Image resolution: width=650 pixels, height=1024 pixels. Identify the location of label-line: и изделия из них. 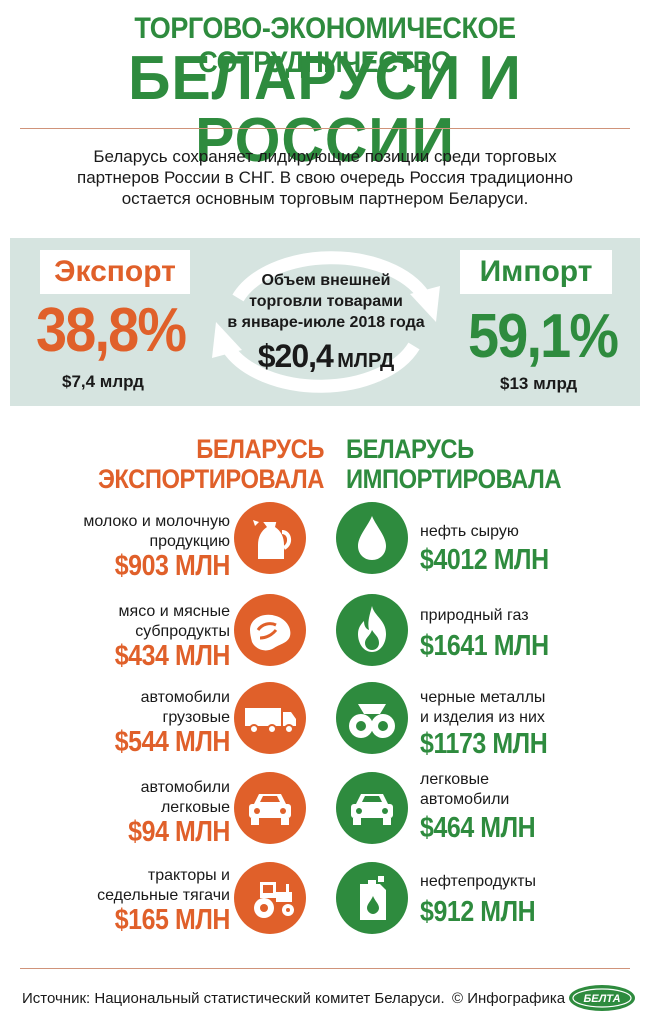
(482, 717).